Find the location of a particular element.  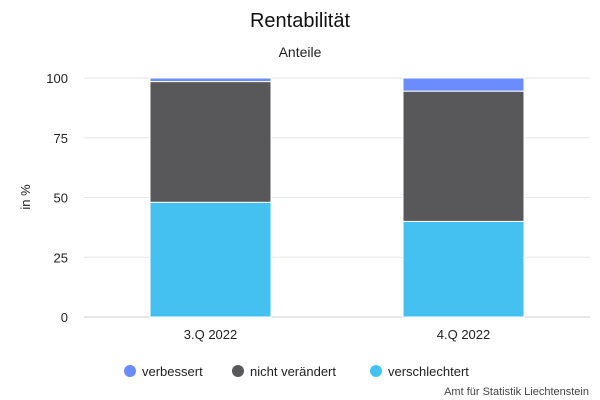

x-tick-label: 3.Q 2022 is located at coordinates (211, 334).